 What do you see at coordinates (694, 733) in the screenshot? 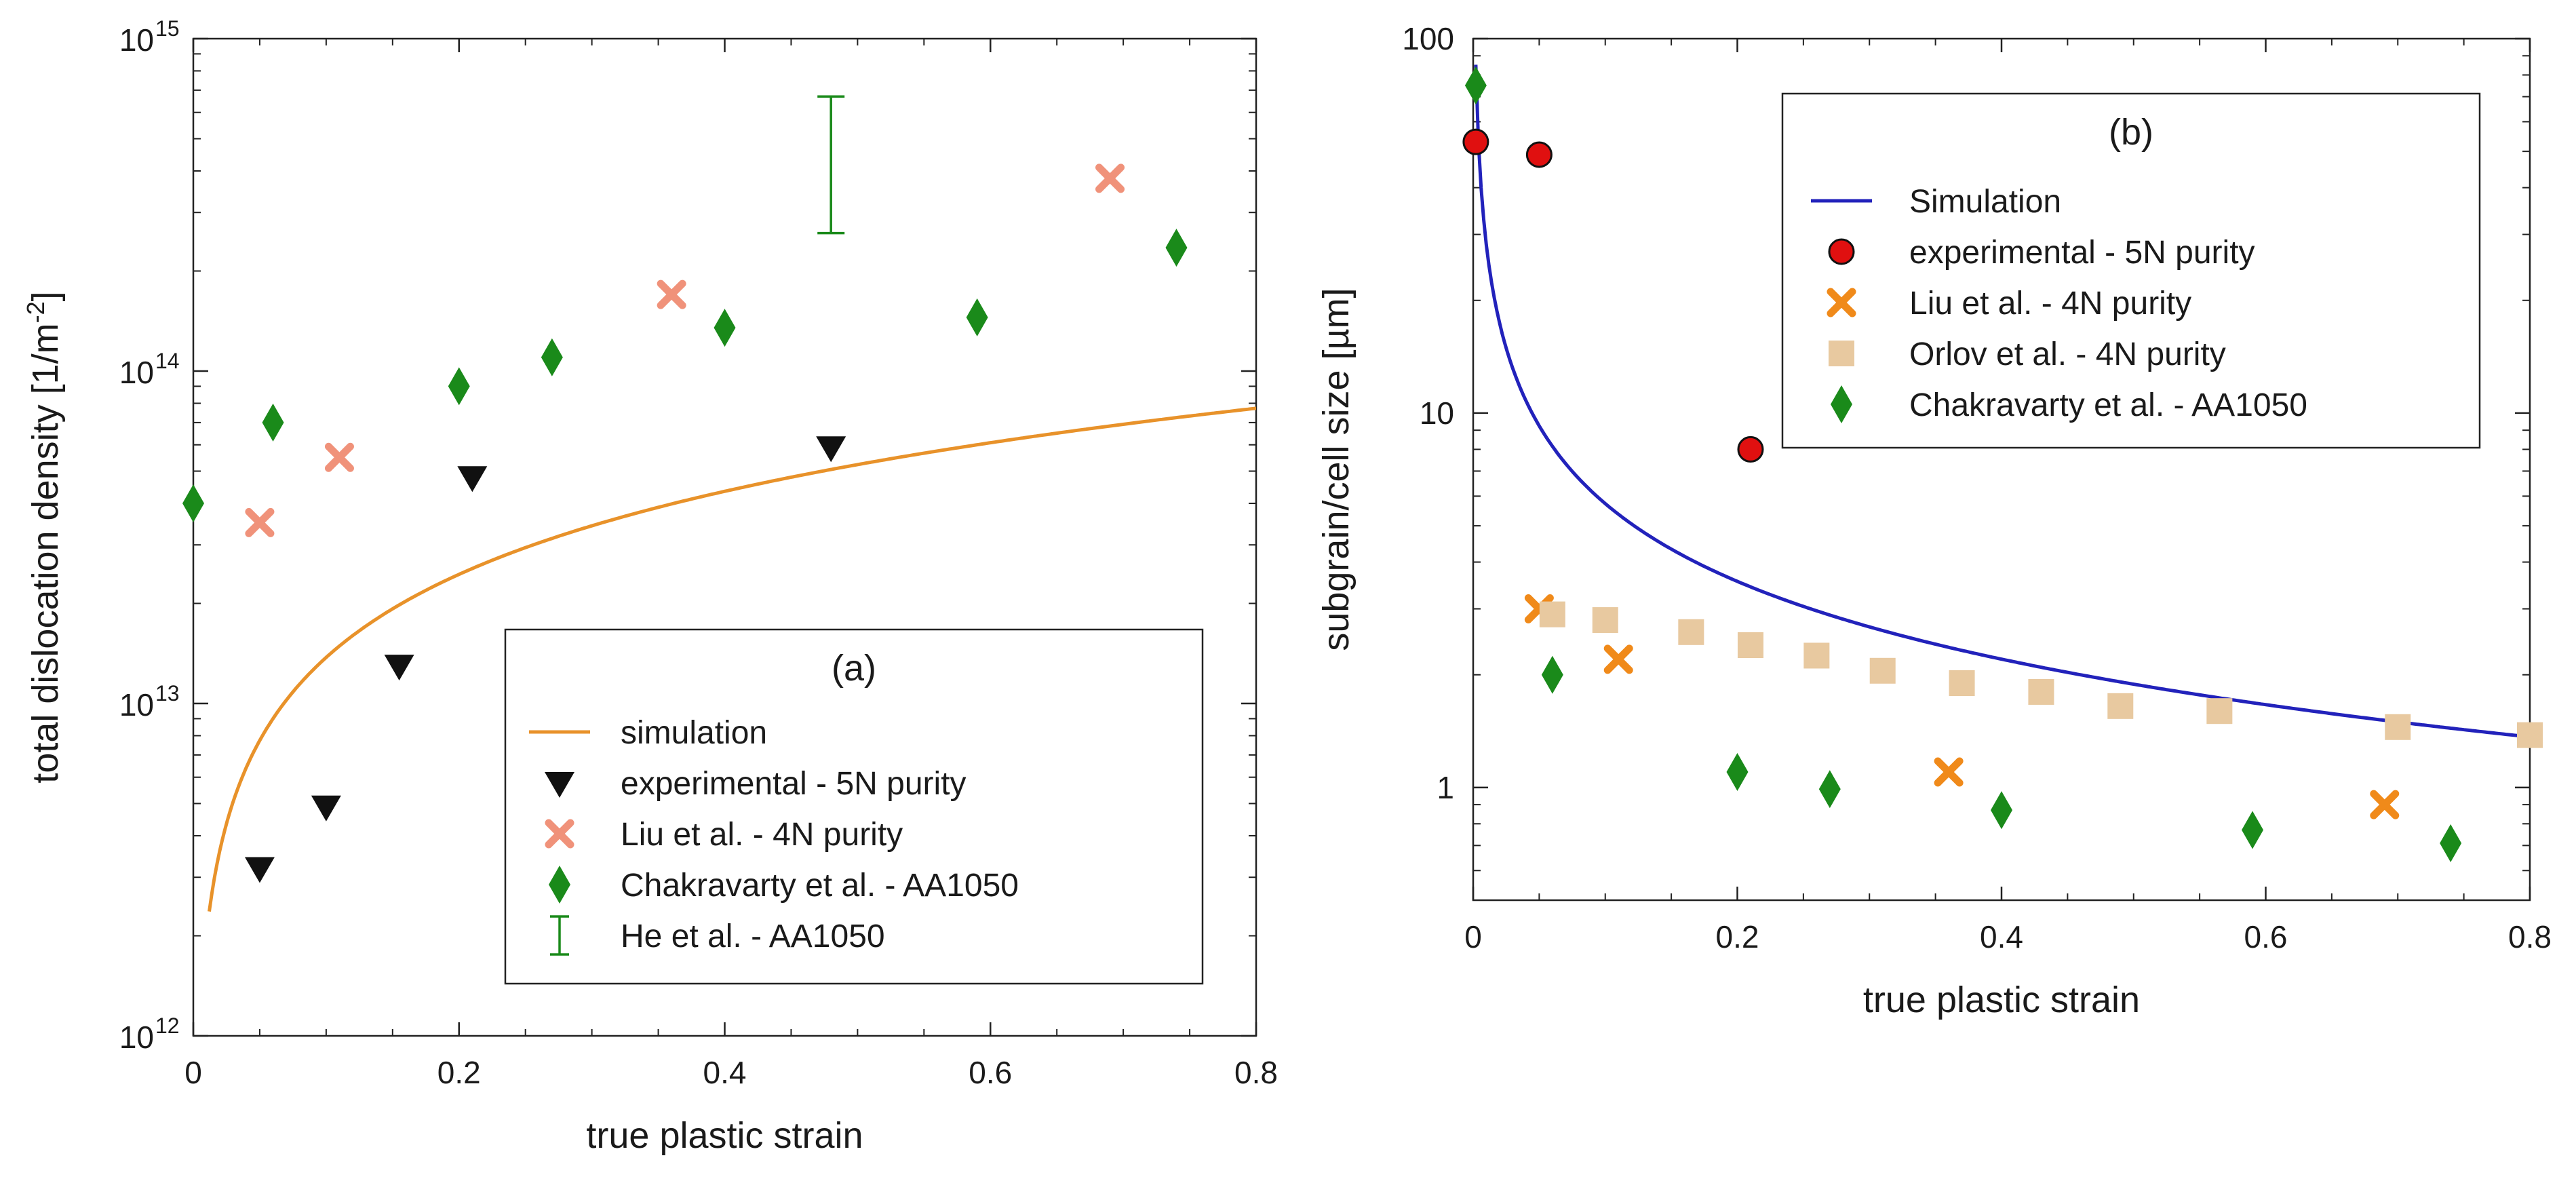
I see `legend-label: simulation` at bounding box center [694, 733].